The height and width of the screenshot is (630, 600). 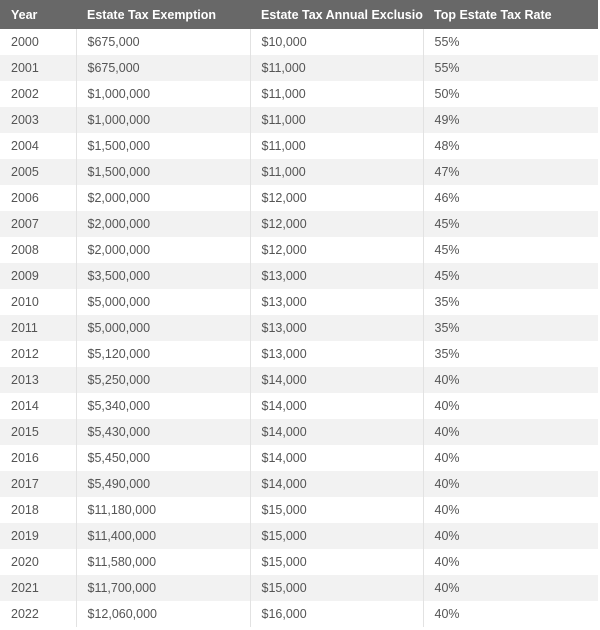 I want to click on cell-year: 2002, so click(x=38, y=94).